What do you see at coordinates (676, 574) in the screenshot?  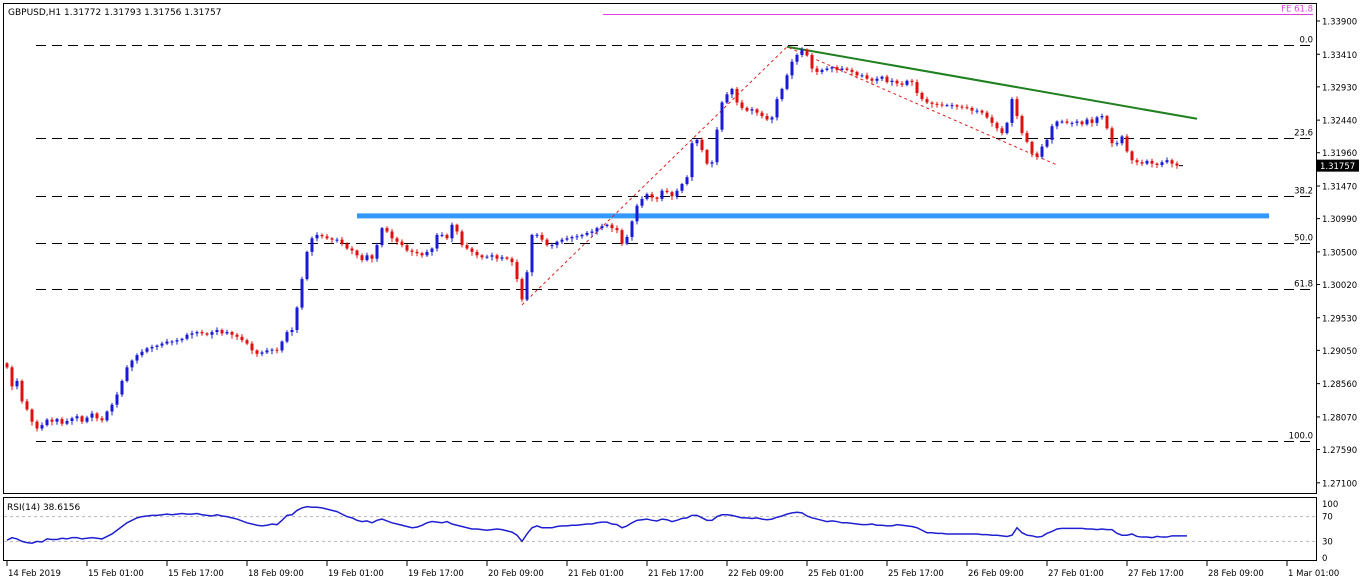 I see `time-tick-label: 21 Feb 17:00` at bounding box center [676, 574].